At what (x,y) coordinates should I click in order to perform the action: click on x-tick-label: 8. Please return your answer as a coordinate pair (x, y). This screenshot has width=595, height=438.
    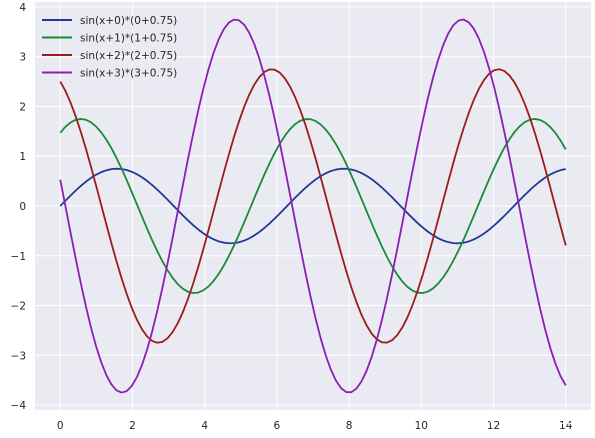
    Looking at the image, I should click on (349, 426).